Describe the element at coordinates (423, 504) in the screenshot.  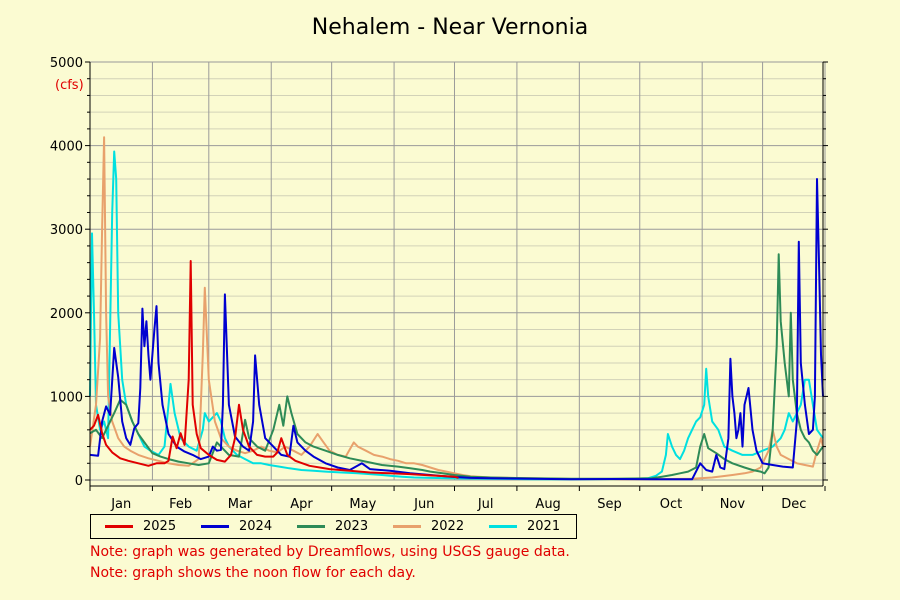
I see `x-tick-label: Jun` at that location.